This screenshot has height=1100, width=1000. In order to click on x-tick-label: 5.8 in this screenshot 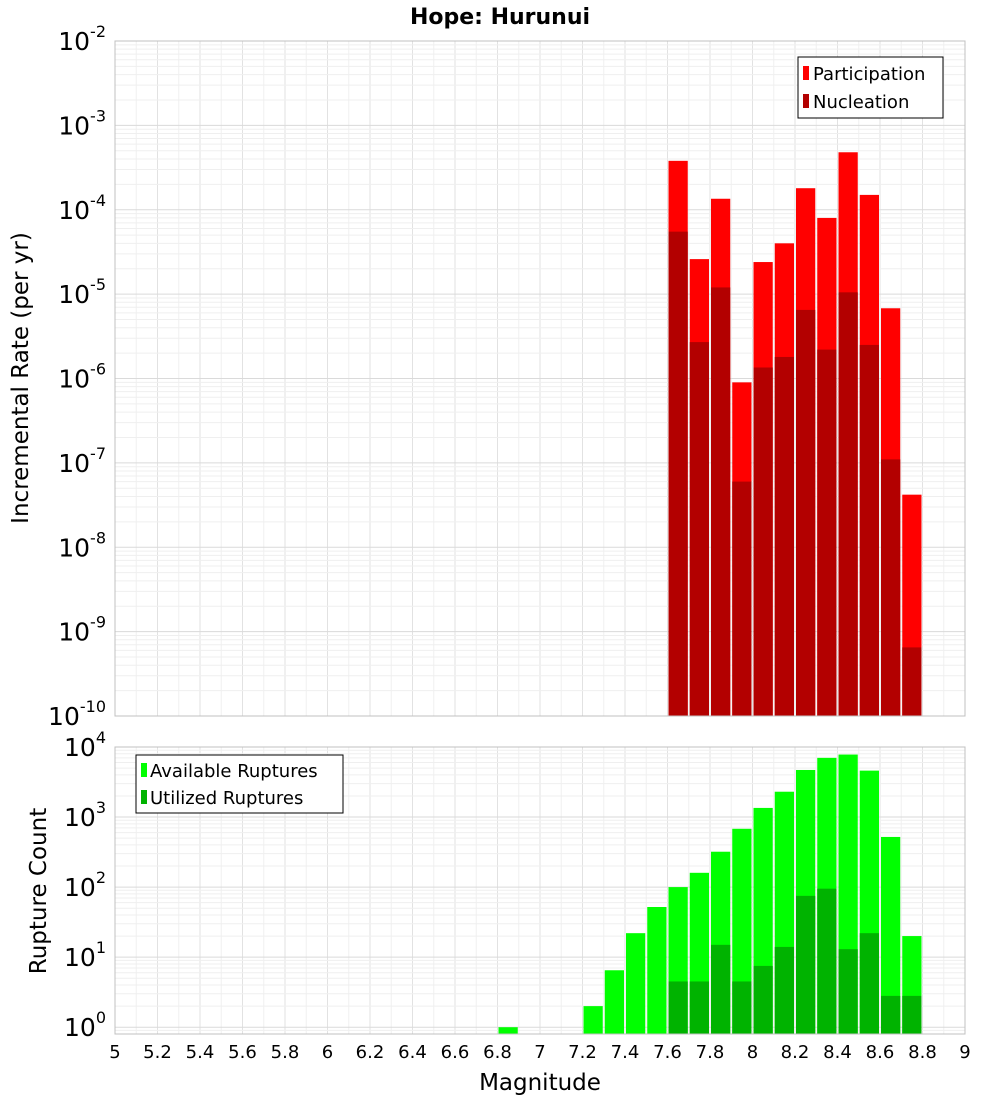, I will do `click(285, 1052)`.